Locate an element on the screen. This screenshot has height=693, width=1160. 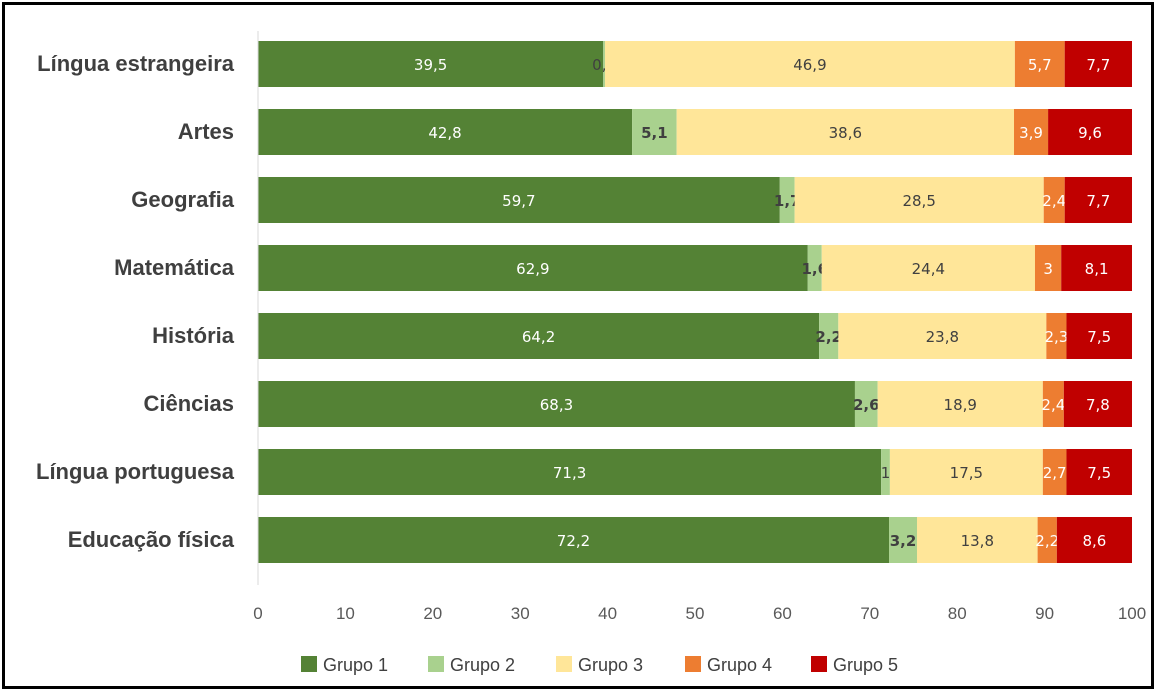
x-tick-label: 60 is located at coordinates (782, 613).